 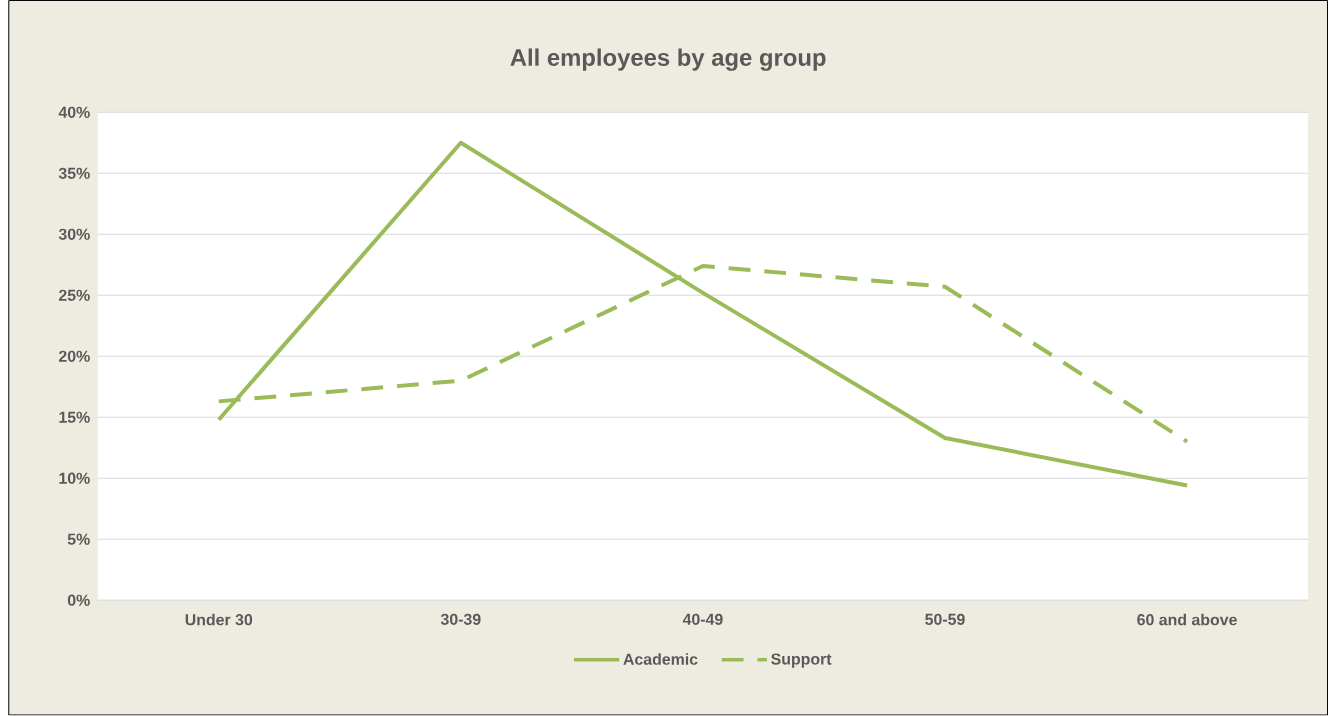 I want to click on y-tick-label: 15%, so click(x=74, y=417).